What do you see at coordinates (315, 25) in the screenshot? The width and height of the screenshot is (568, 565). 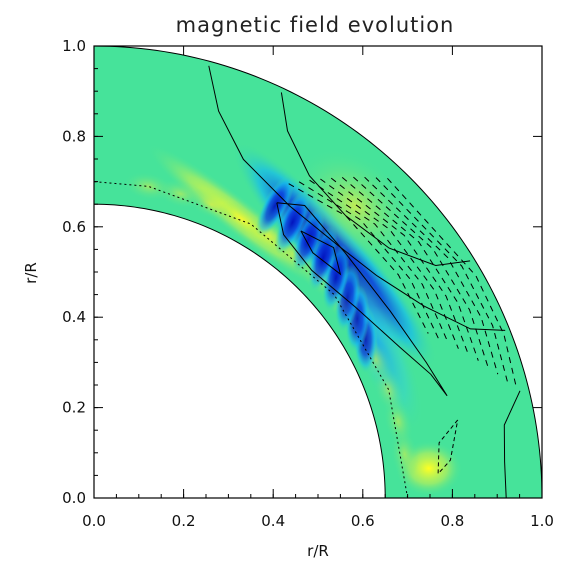 I see `chart-title: magnetic field evolution` at bounding box center [315, 25].